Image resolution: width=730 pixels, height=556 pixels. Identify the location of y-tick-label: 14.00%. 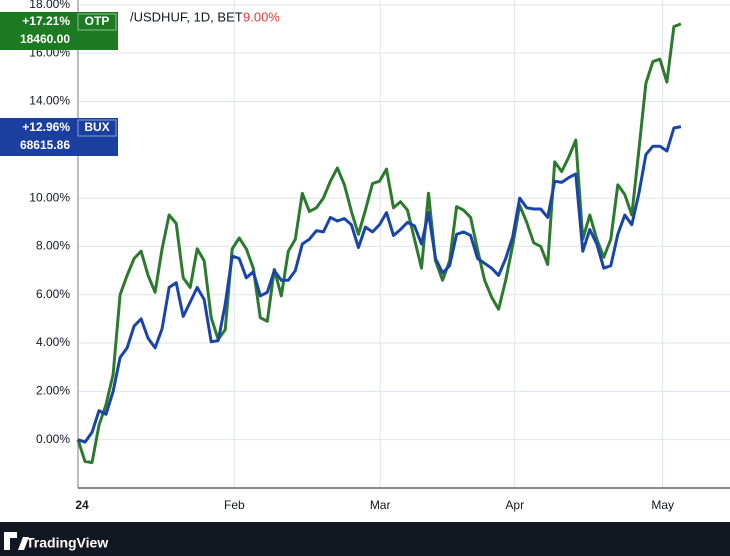
(49, 101).